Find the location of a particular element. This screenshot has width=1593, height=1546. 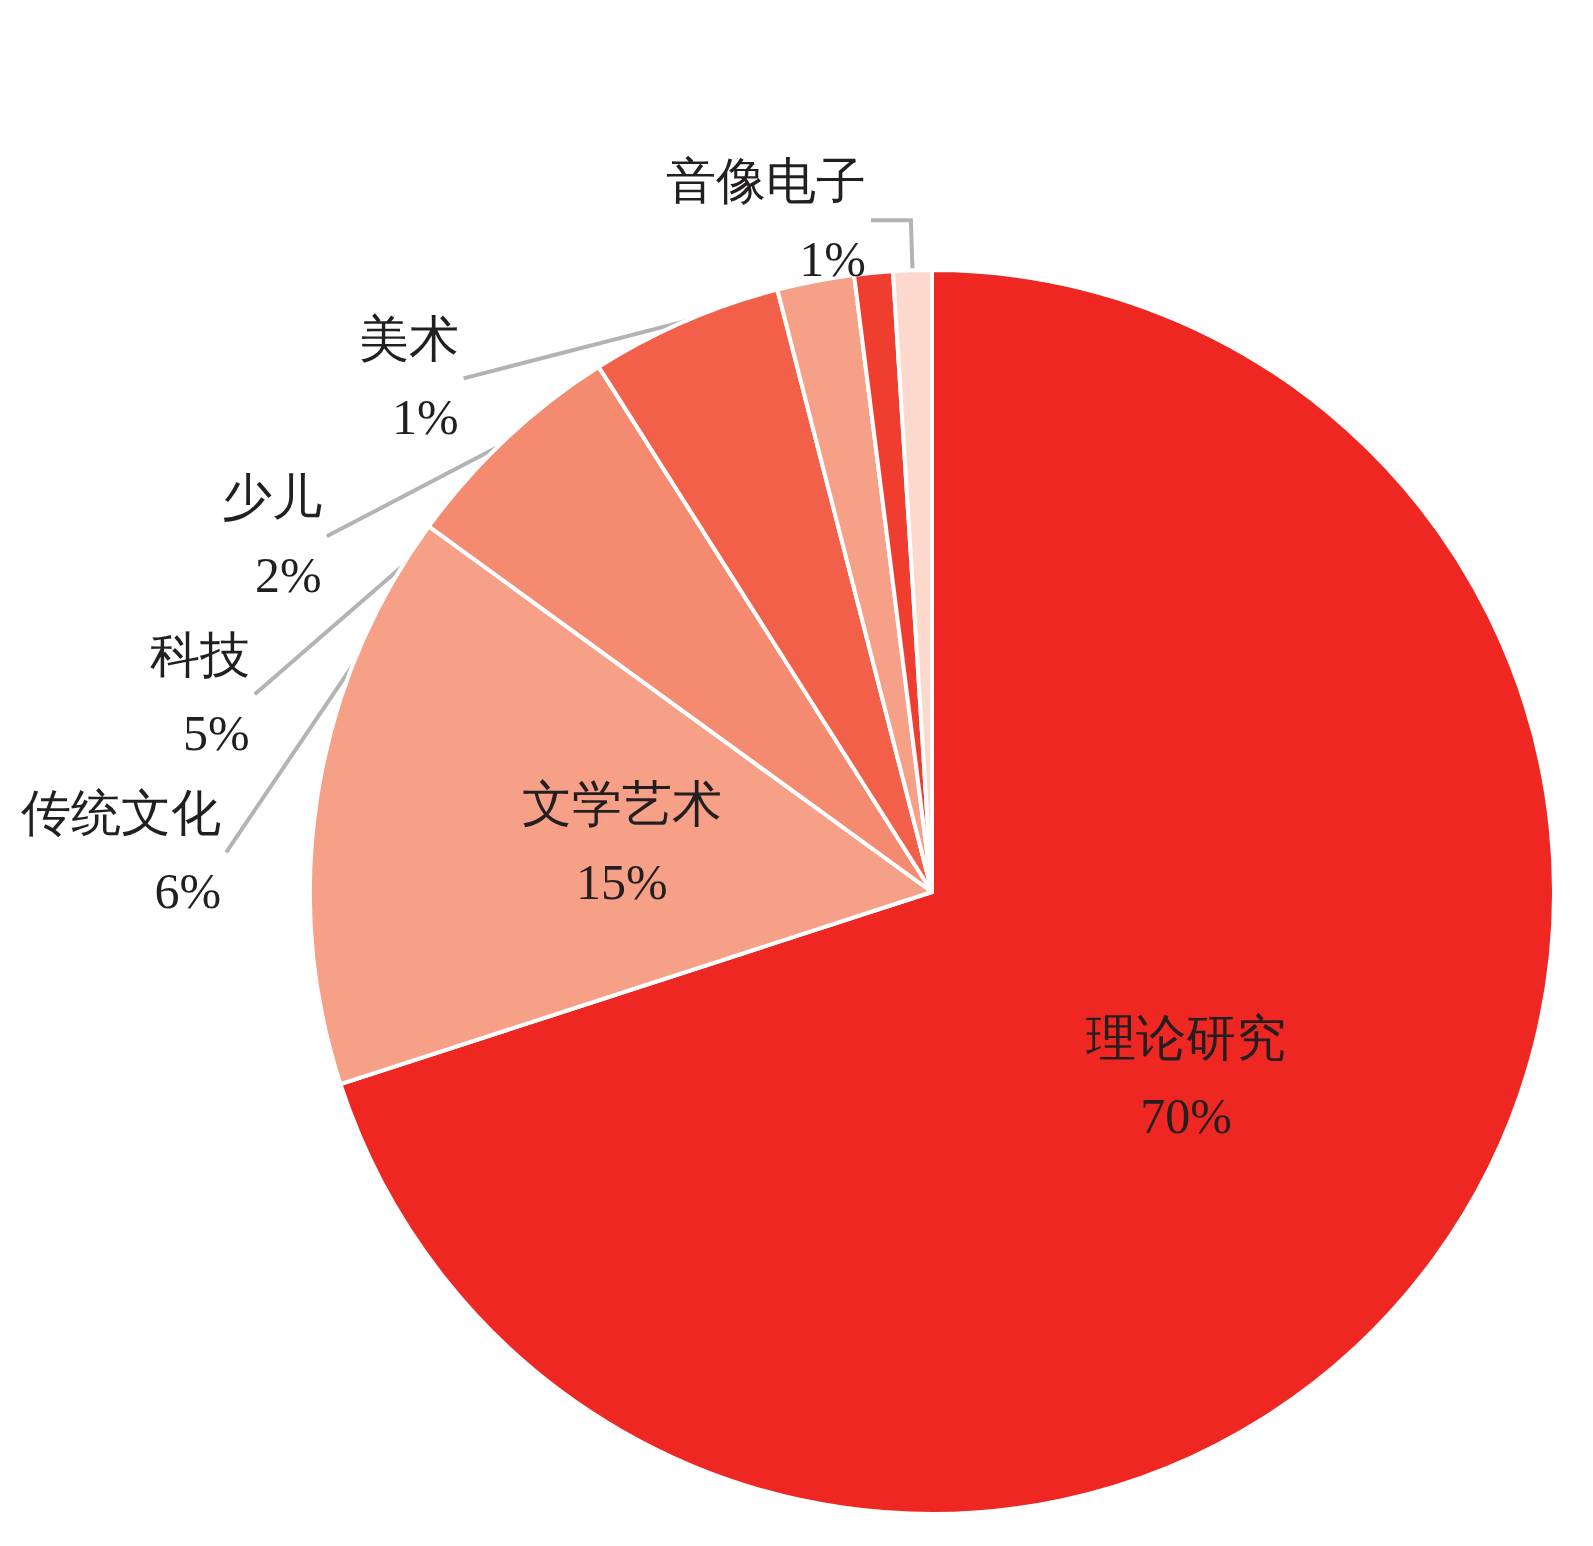

data-label: 2% is located at coordinates (288, 575).